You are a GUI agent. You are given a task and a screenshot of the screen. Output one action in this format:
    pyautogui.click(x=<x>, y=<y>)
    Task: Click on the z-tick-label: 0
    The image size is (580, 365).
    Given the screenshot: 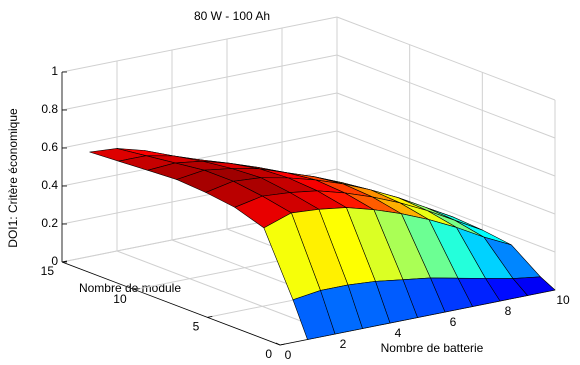 What is the action you would take?
    pyautogui.click(x=54, y=261)
    